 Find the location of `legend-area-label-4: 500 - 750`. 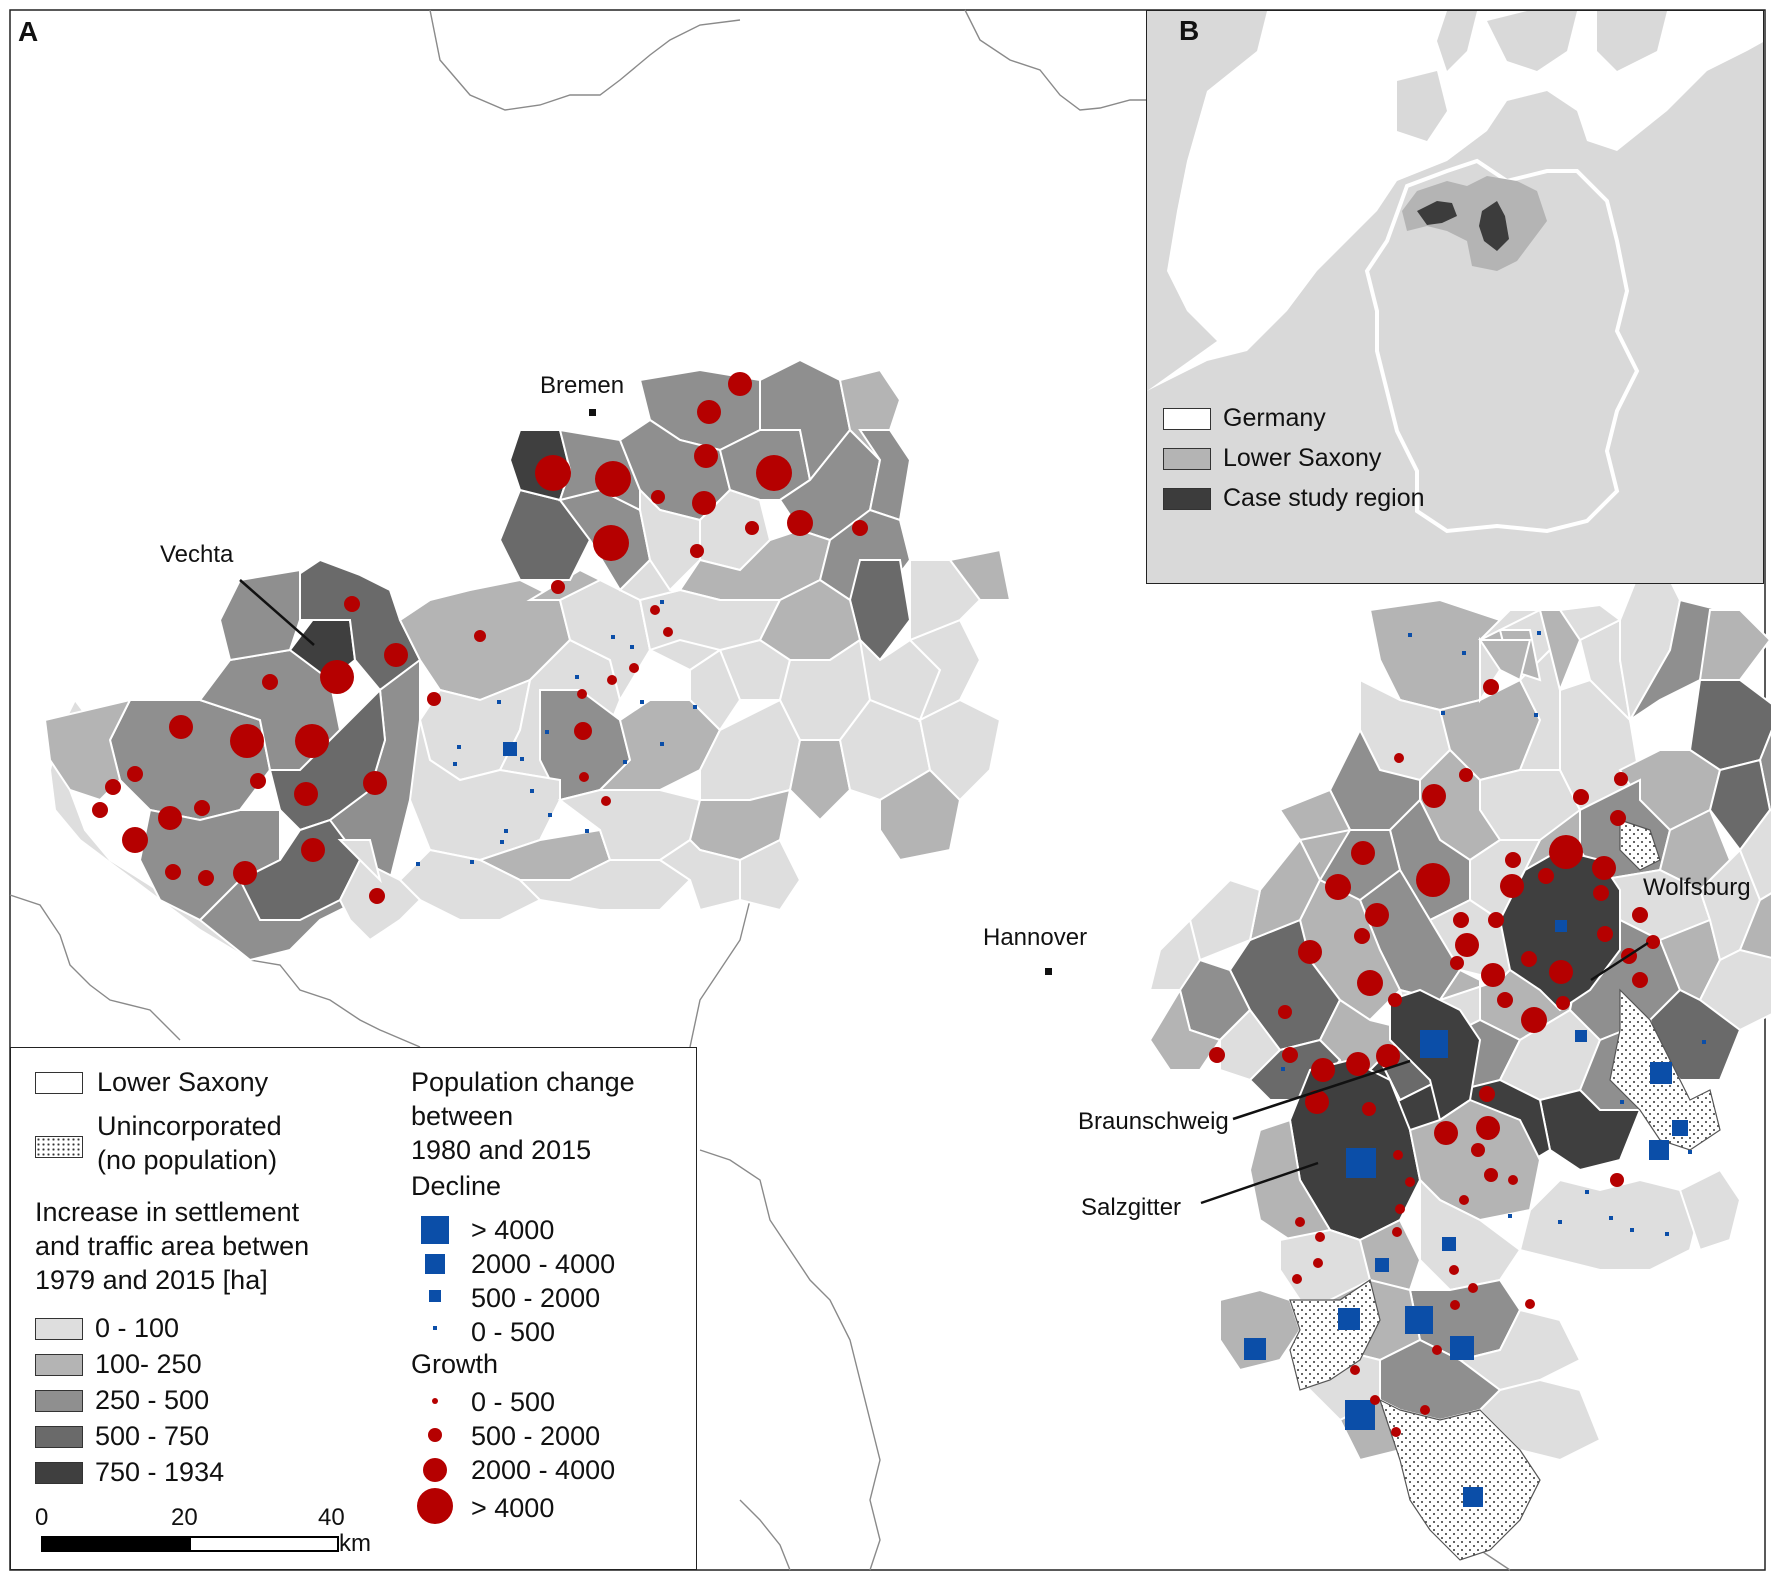

legend-area-label-4: 500 - 750 is located at coordinates (152, 1436).